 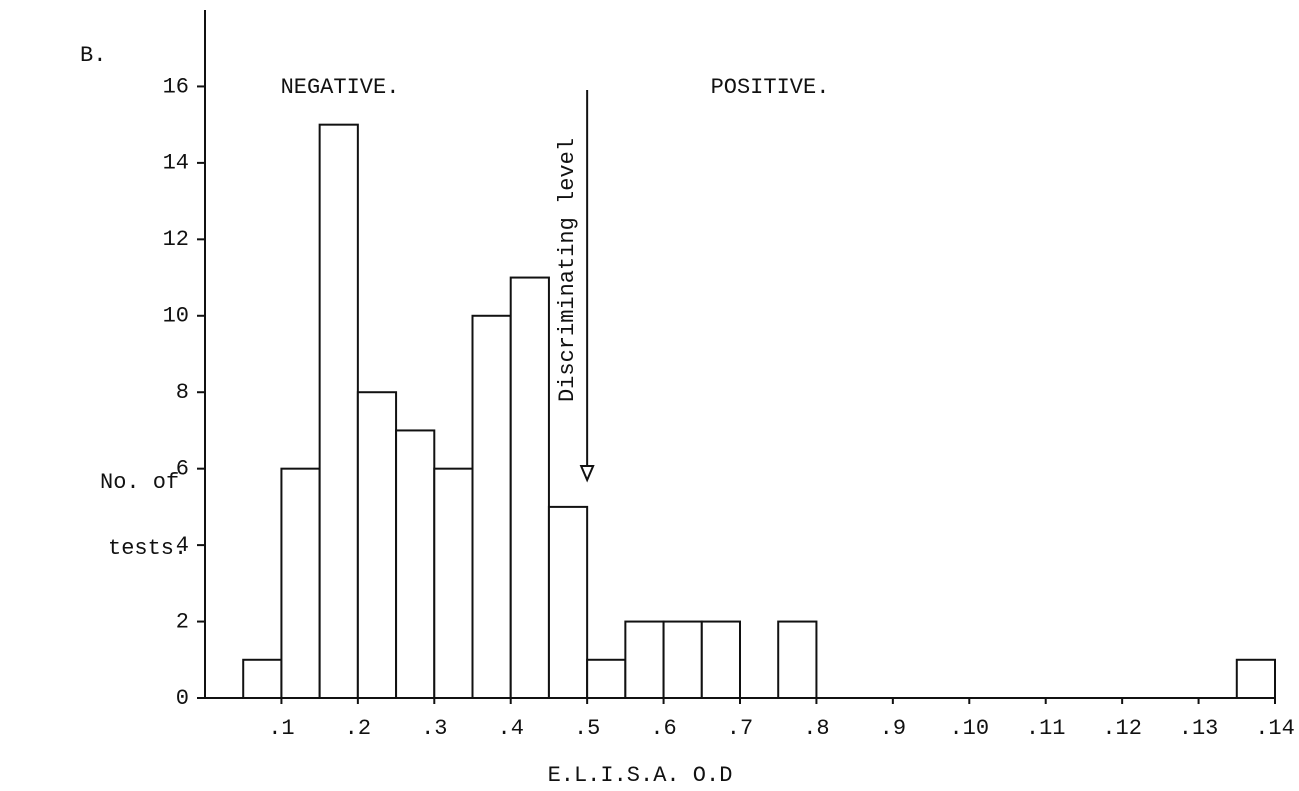 What do you see at coordinates (176, 316) in the screenshot?
I see `y-tick-label: 10` at bounding box center [176, 316].